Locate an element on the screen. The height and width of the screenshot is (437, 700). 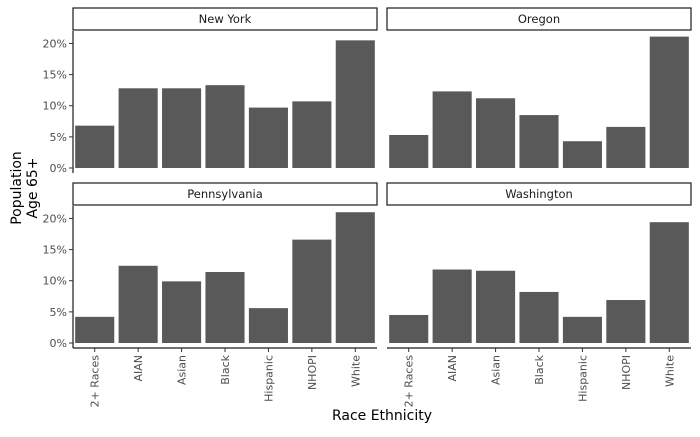
y-axis-title-line: Age 65+ is located at coordinates (33, 187).